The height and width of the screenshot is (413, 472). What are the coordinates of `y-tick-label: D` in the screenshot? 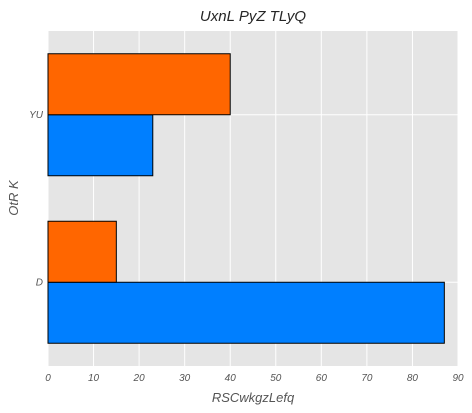 It's located at (39, 282).